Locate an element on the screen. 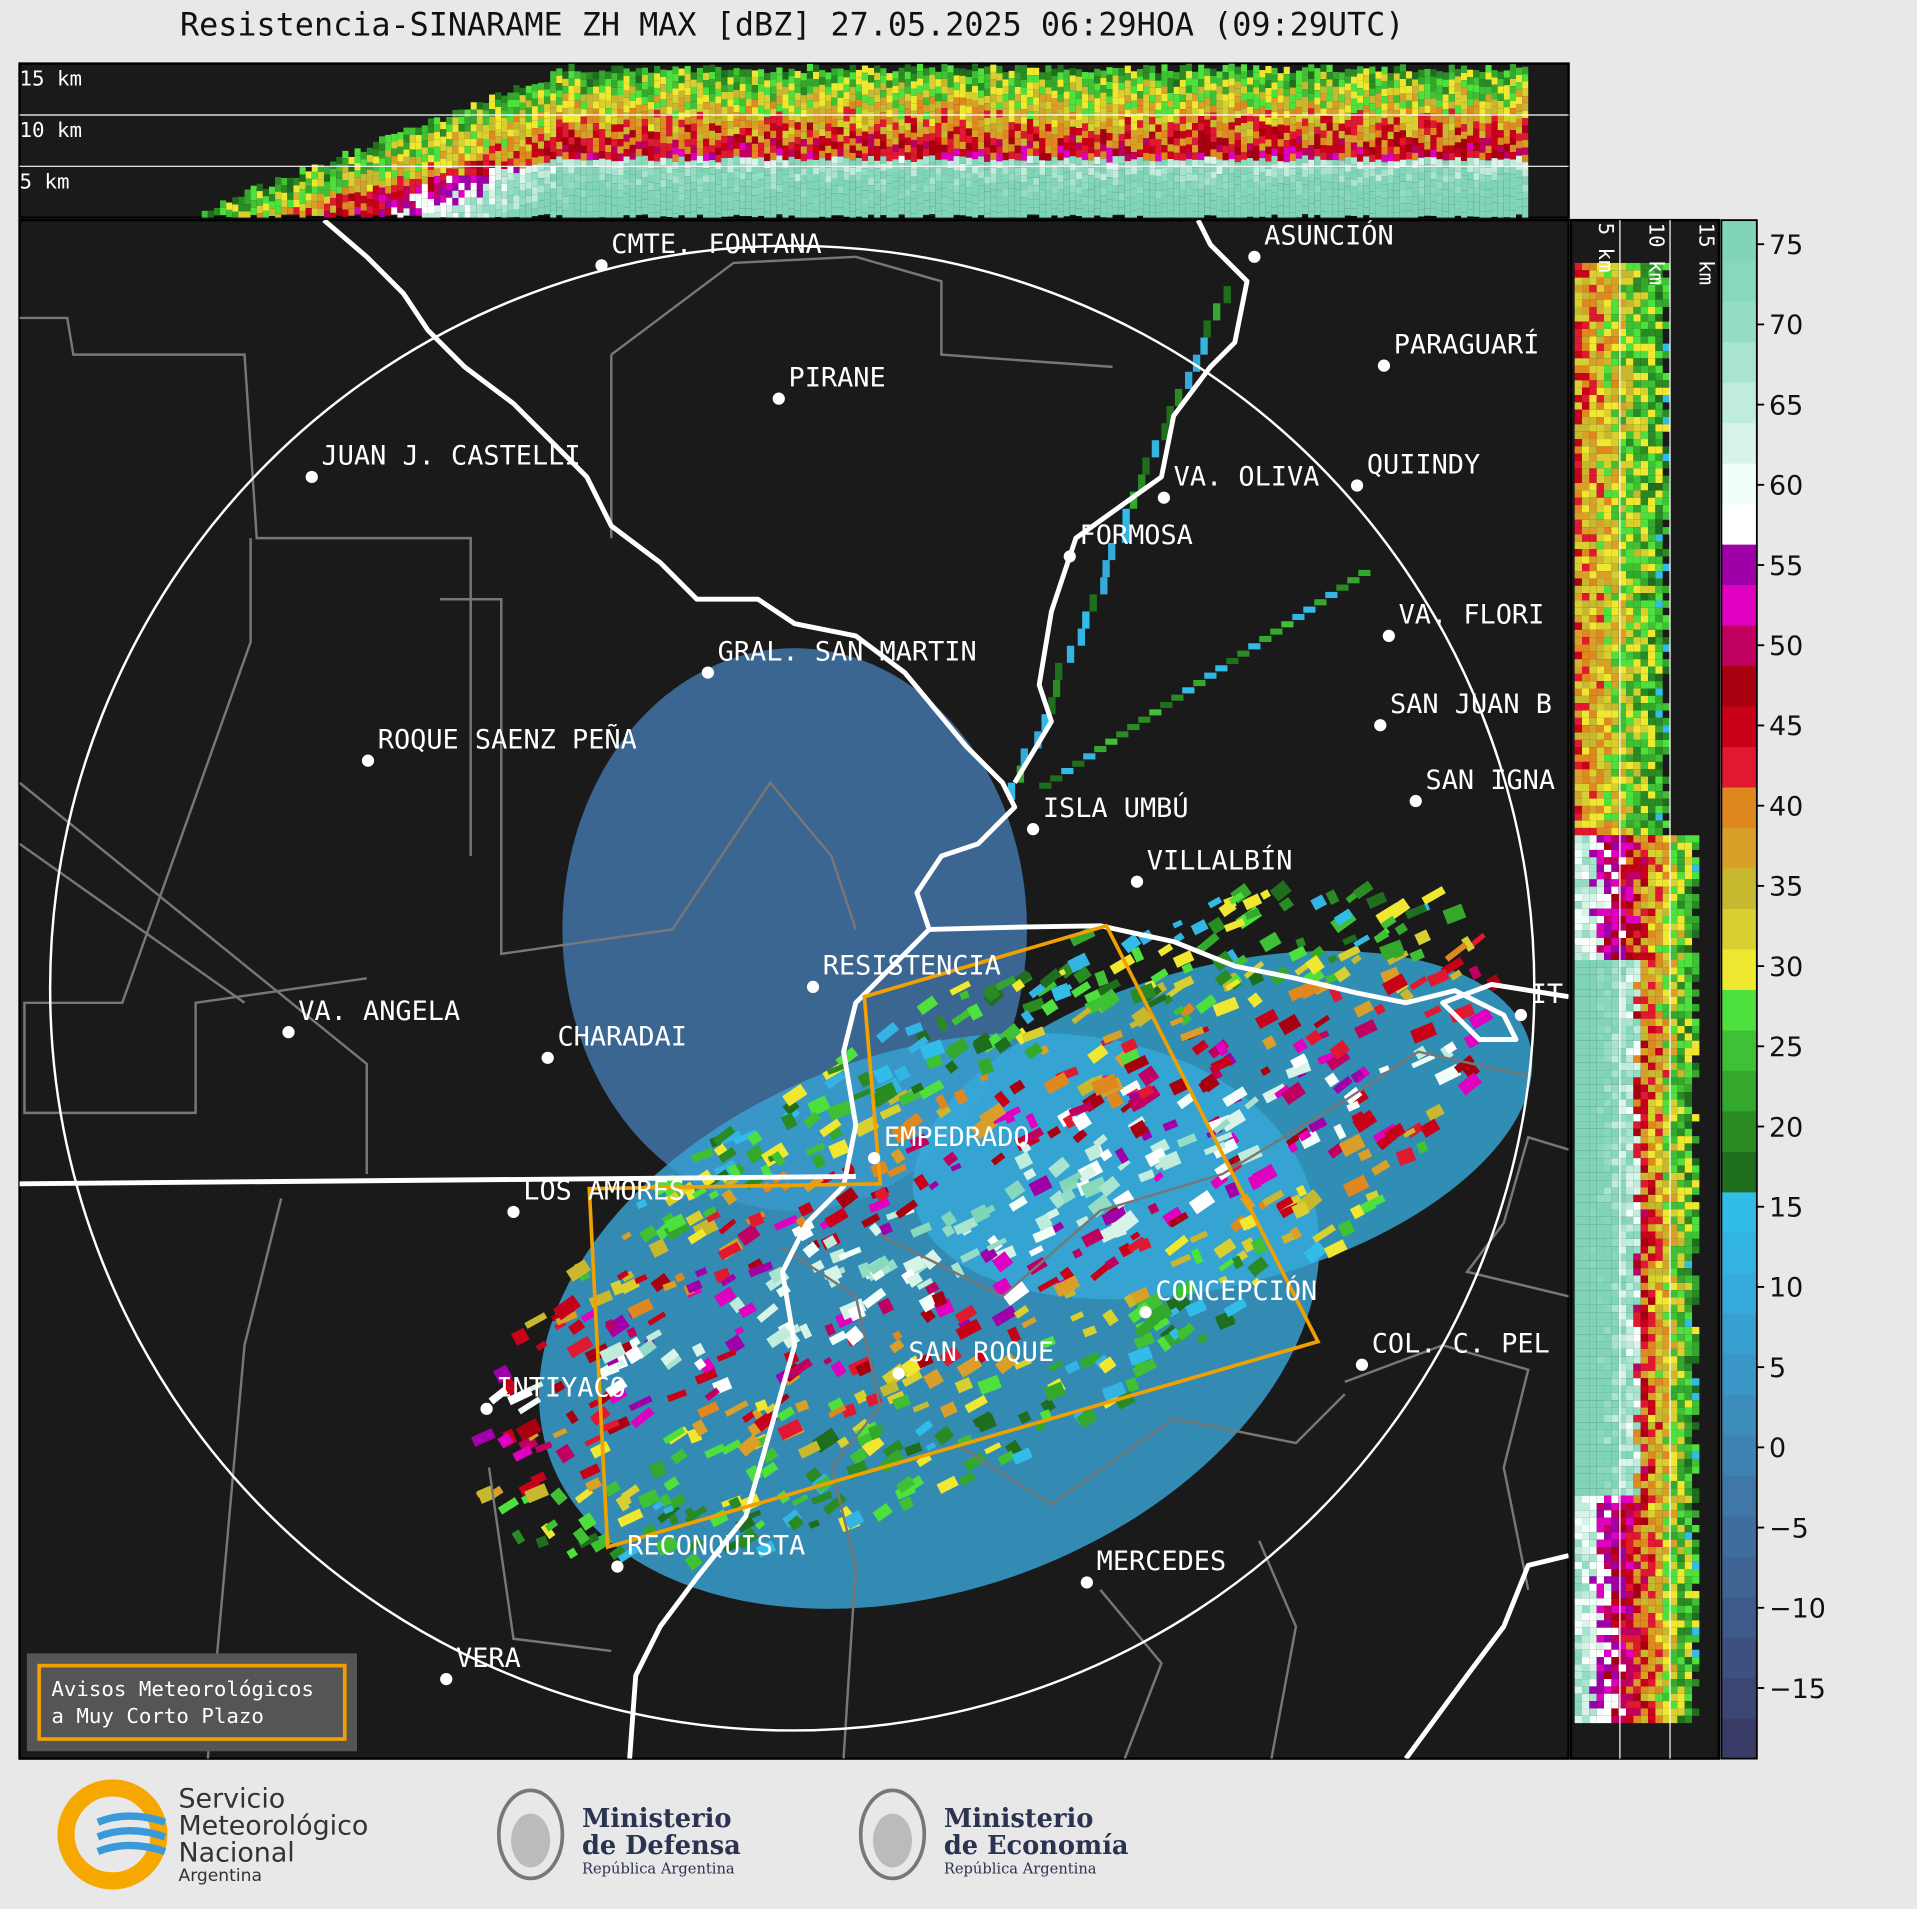 The height and width of the screenshot is (1909, 1917). city-label: VILLALBÍN is located at coordinates (1220, 861).